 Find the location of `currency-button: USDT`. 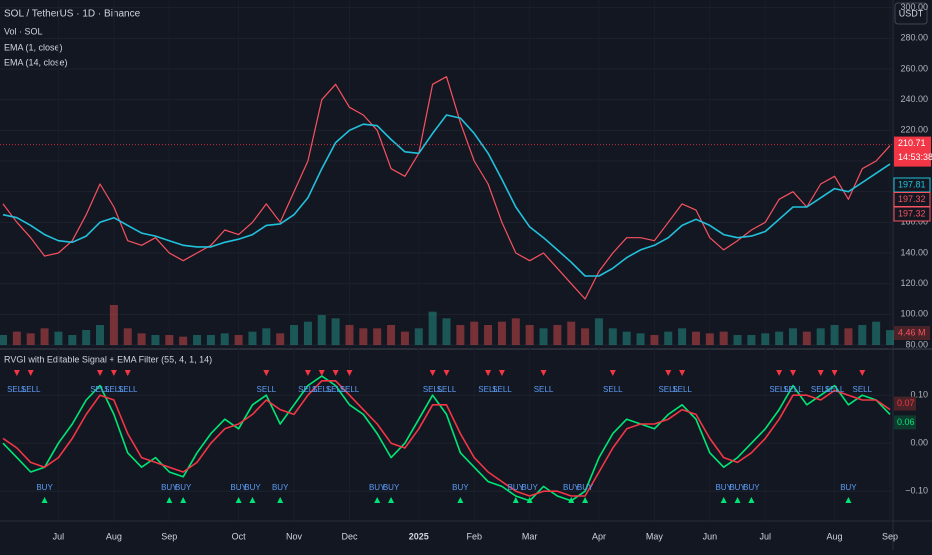

currency-button: USDT is located at coordinates (911, 13).